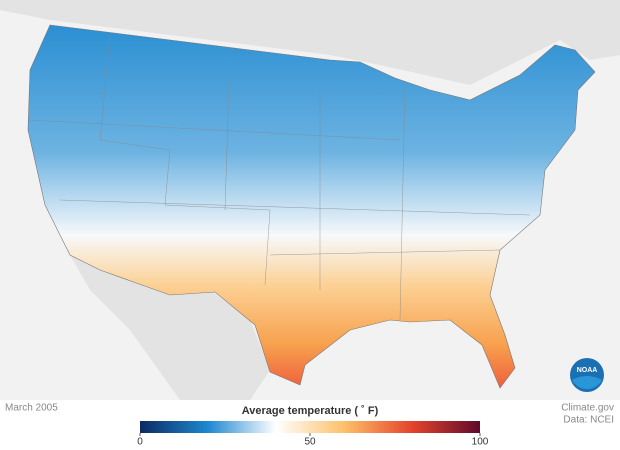  Describe the element at coordinates (587, 370) in the screenshot. I see `logo-text: NOAA` at that location.